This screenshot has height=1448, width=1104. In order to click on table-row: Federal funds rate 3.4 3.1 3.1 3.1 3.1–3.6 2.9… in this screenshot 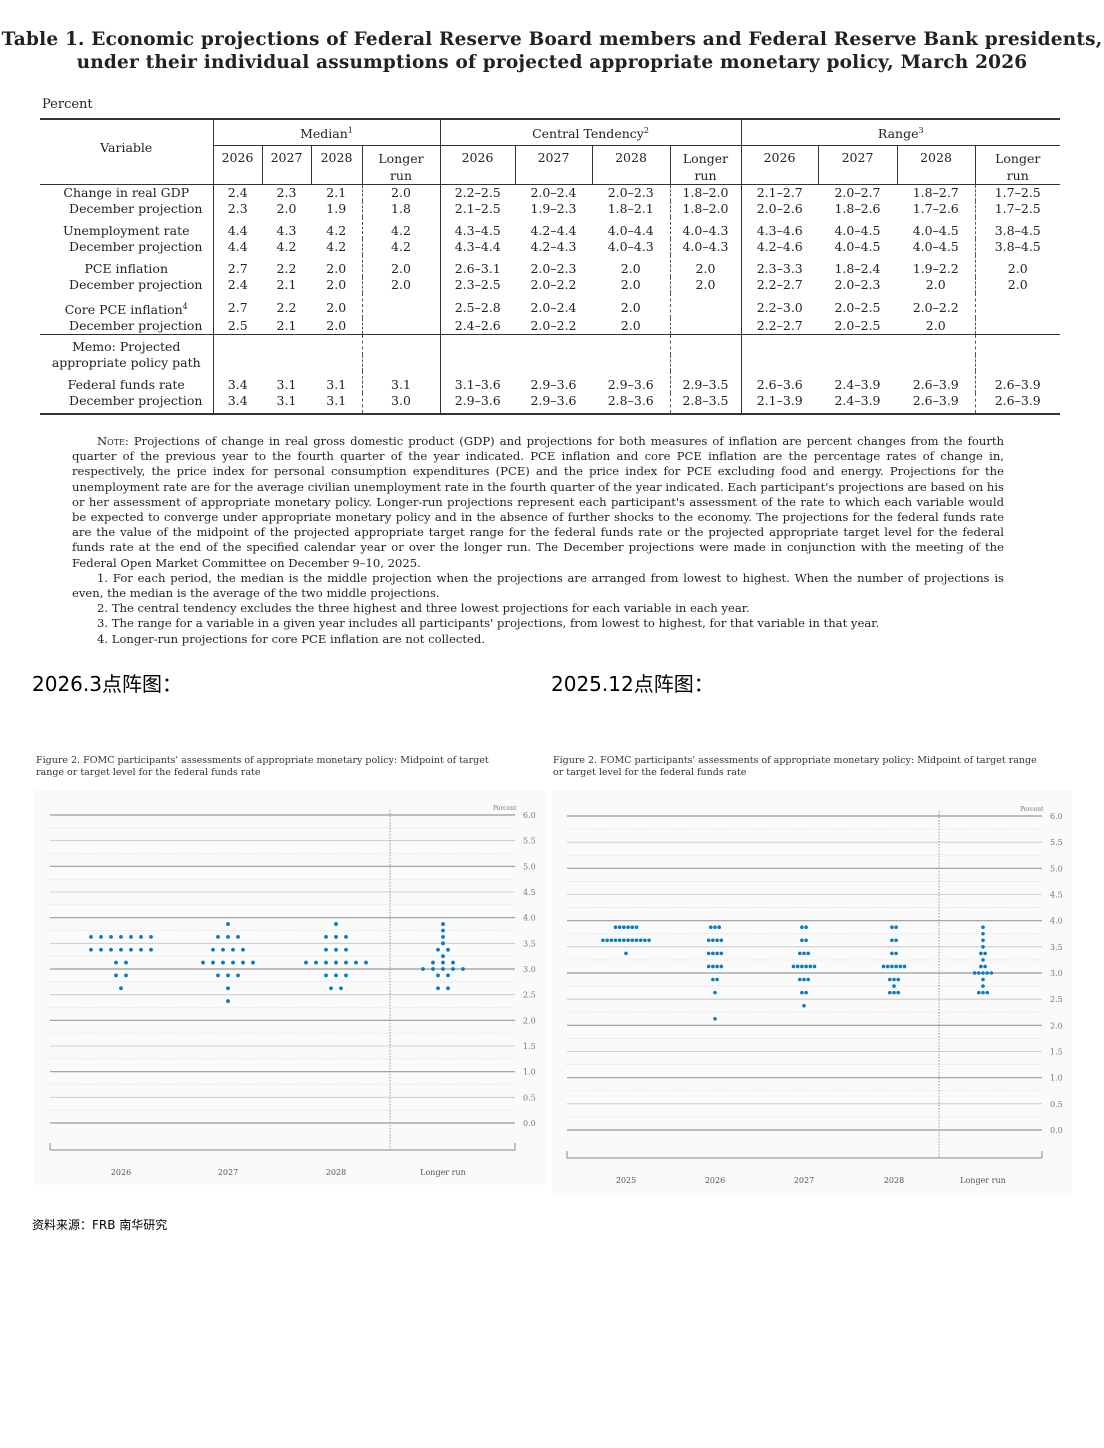, I will do `click(550, 381)`.